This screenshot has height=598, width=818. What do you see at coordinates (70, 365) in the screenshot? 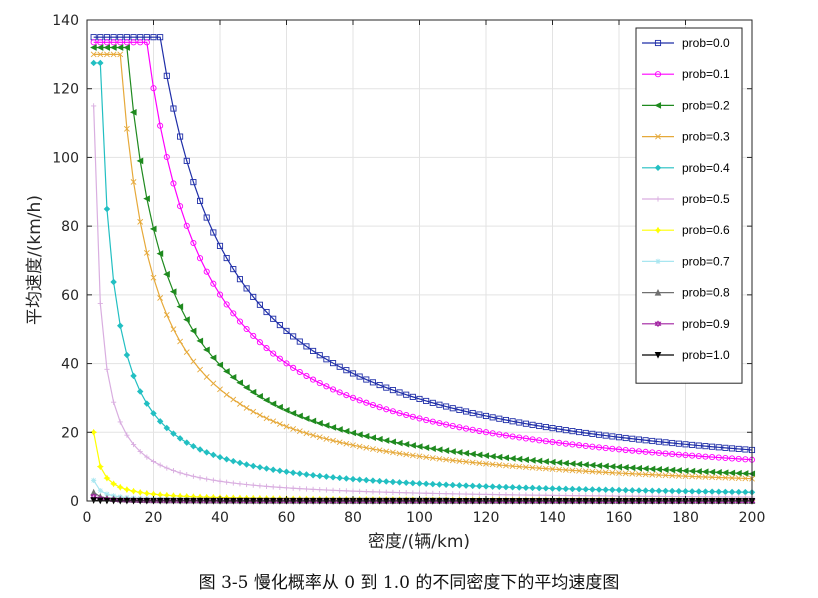
I see `y-tick-label: 40` at bounding box center [70, 365].